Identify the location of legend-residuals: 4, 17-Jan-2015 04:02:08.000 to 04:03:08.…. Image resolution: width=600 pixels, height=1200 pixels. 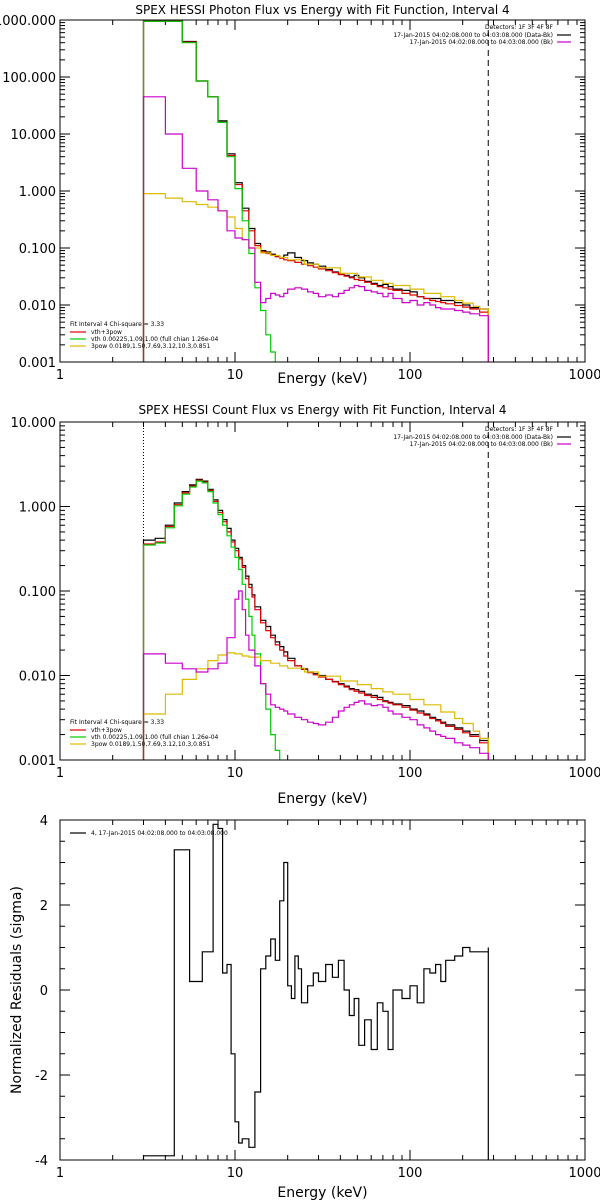
(149, 833).